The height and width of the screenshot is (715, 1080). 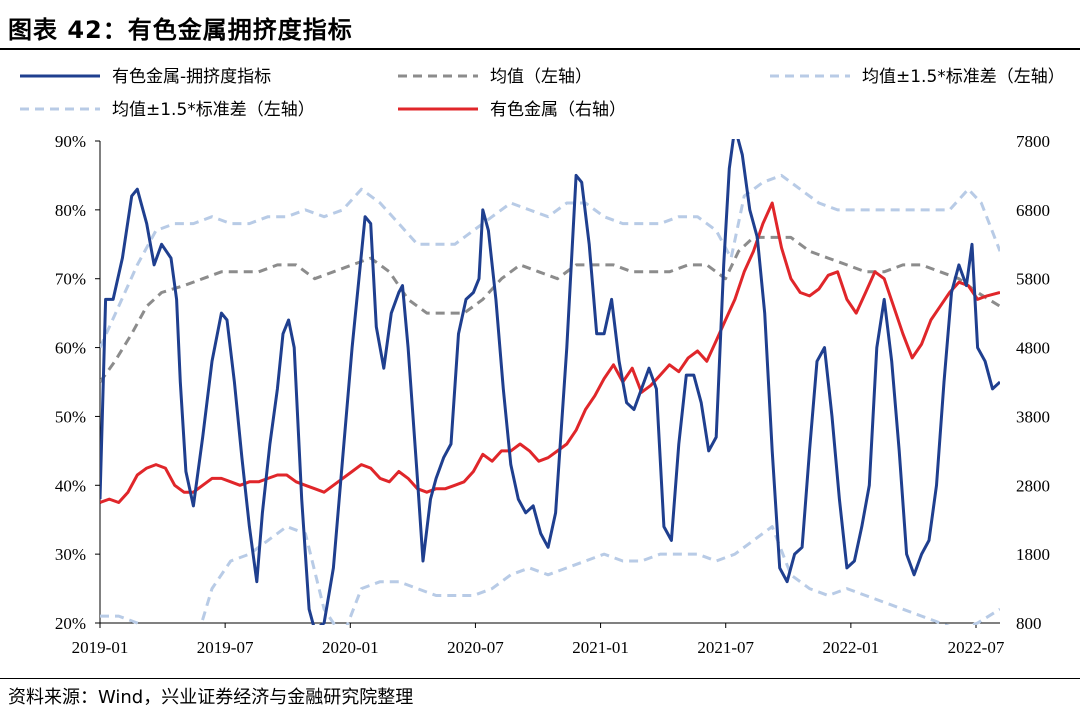 I want to click on y-right-tick-label: 2800, so click(x=1033, y=485).